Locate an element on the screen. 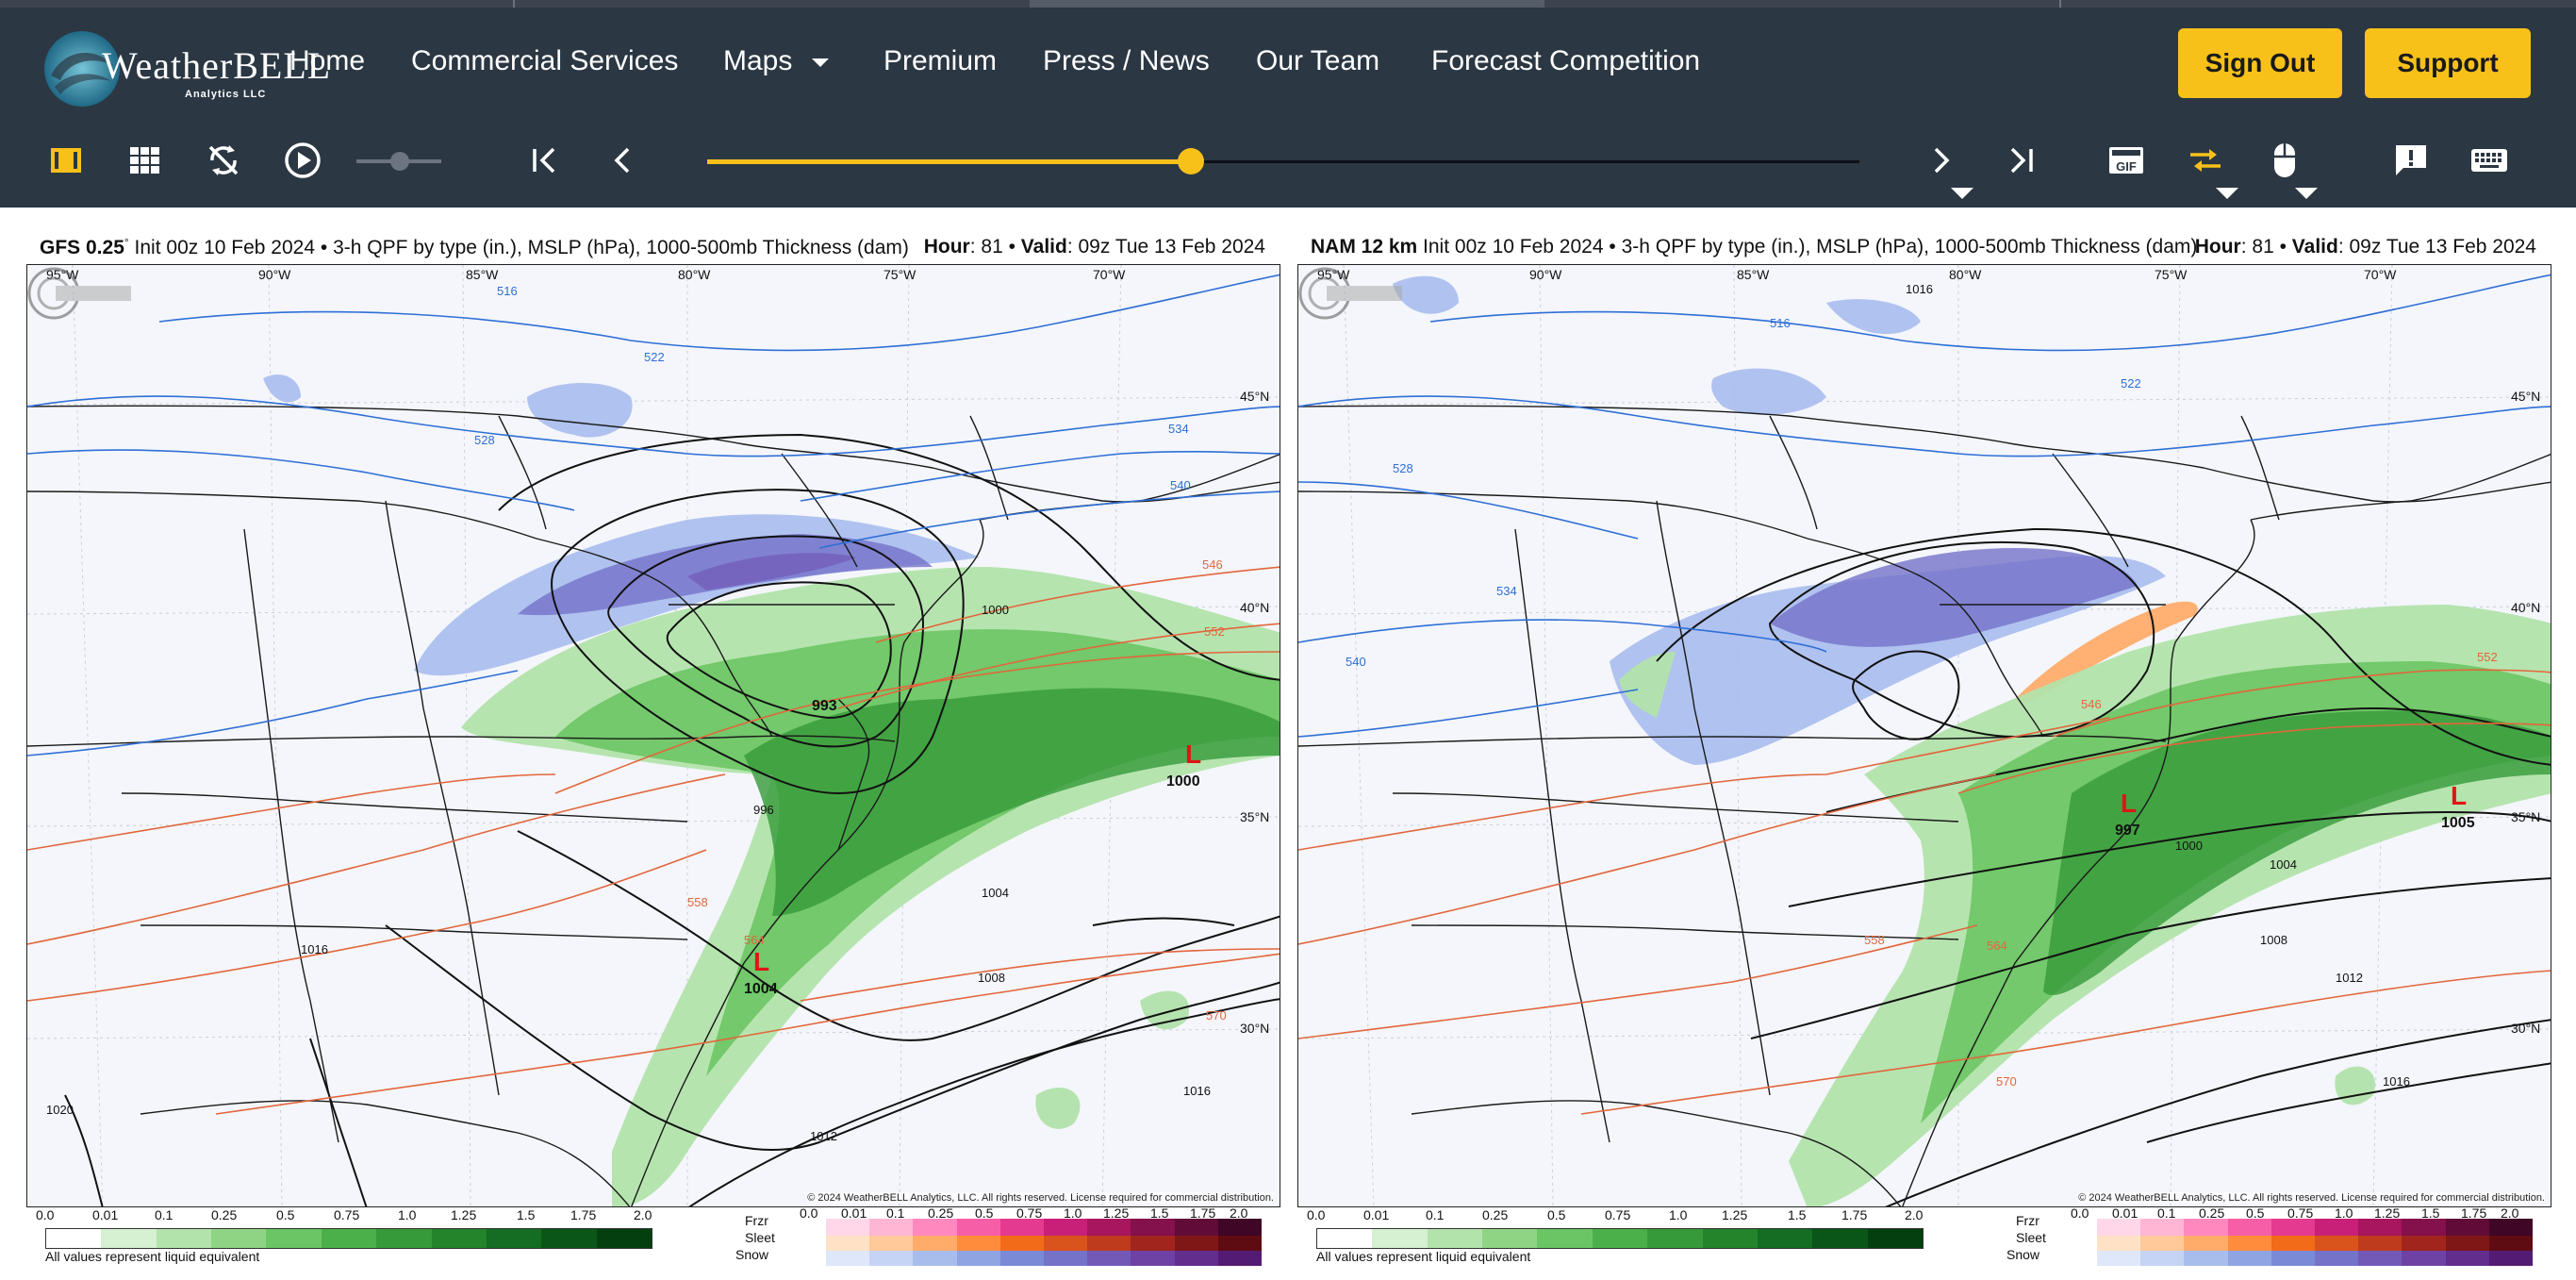  nav-premium: Premium is located at coordinates (940, 60).